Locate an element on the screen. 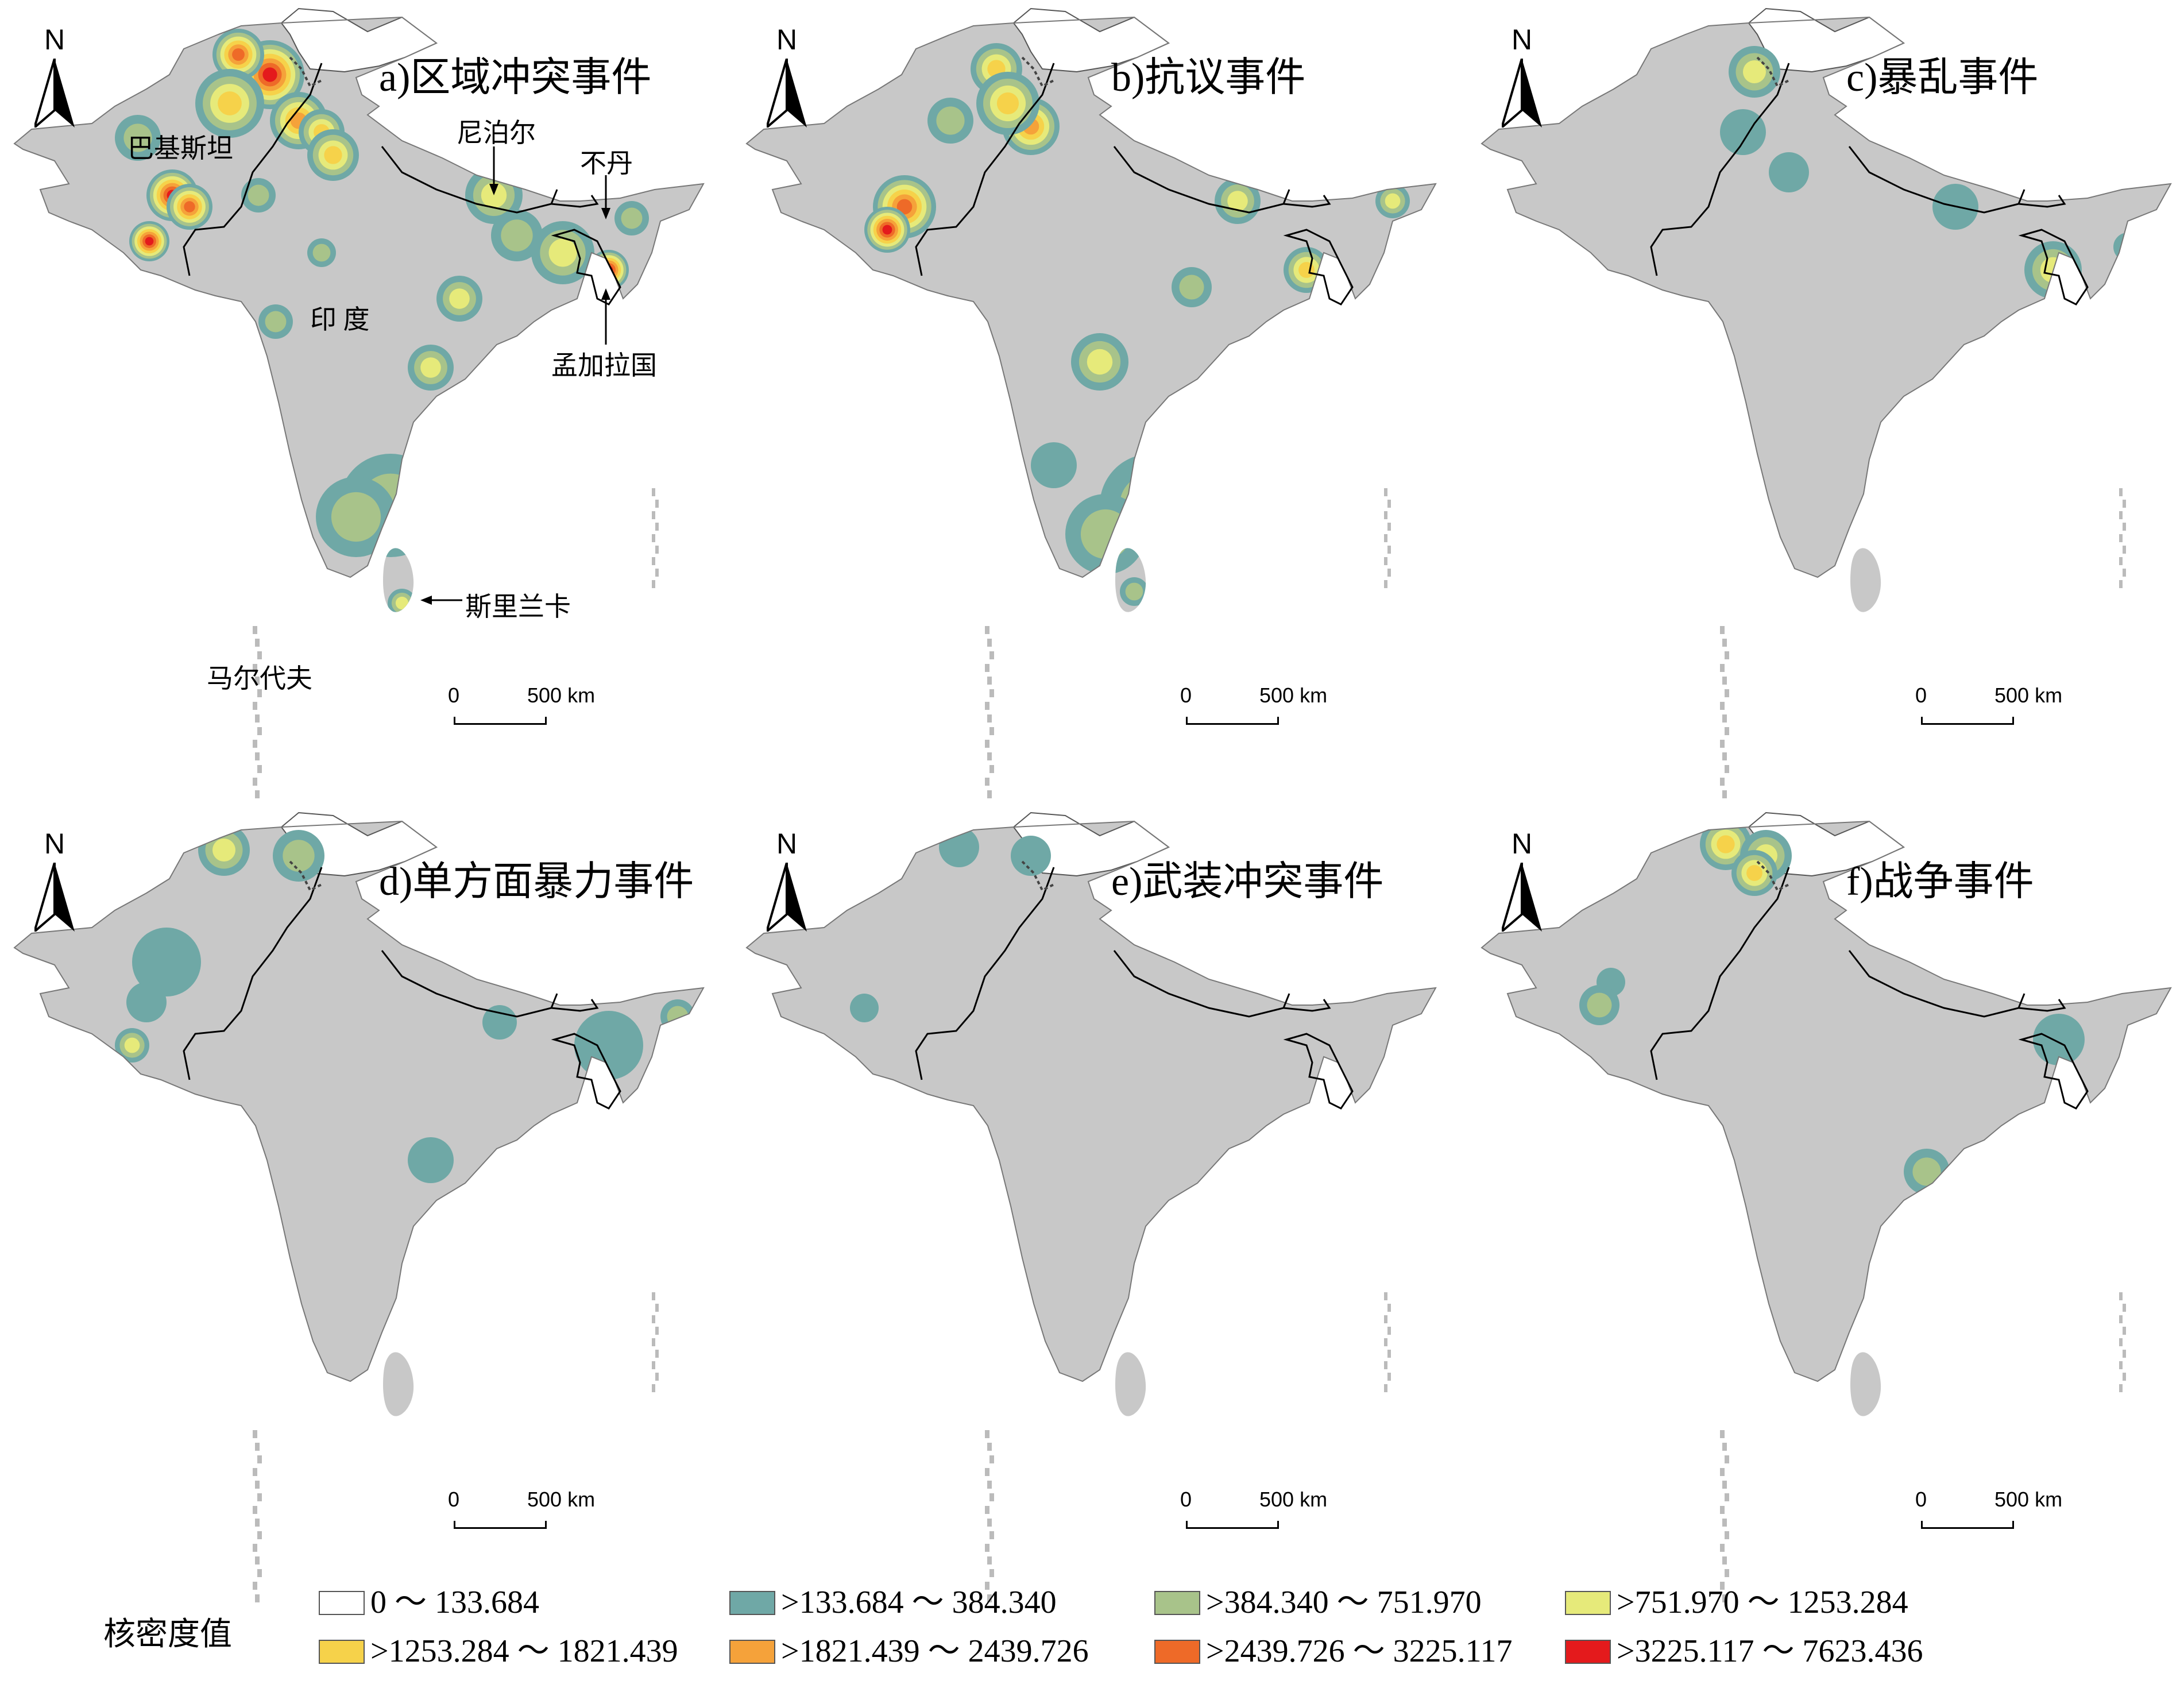 Image resolution: width=2184 pixels, height=1692 pixels. label-india: 印 度 is located at coordinates (340, 319).